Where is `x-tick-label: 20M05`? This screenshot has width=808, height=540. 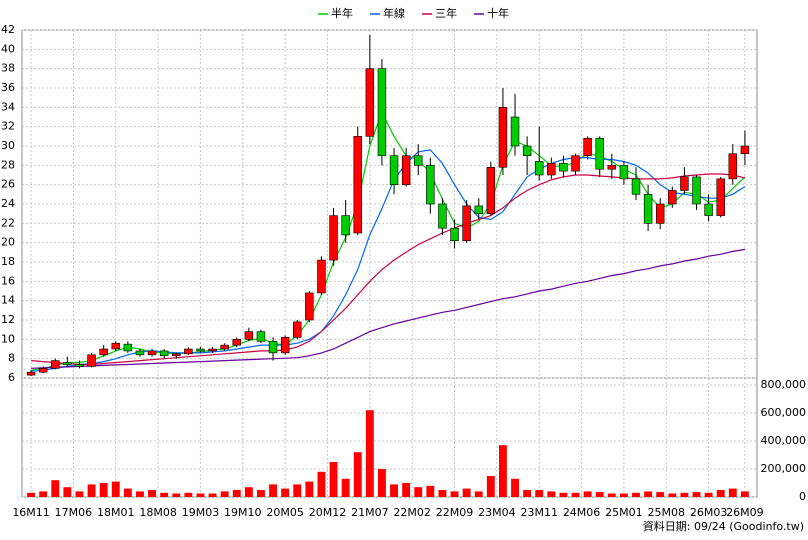
x-tick-label: 20M05 is located at coordinates (285, 512).